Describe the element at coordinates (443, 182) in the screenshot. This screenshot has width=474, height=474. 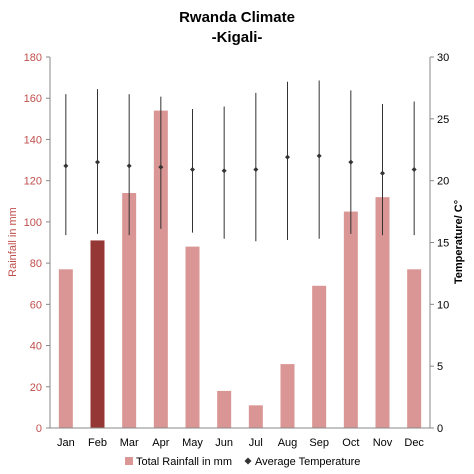
I see `right-tick-label-20: 20` at that location.